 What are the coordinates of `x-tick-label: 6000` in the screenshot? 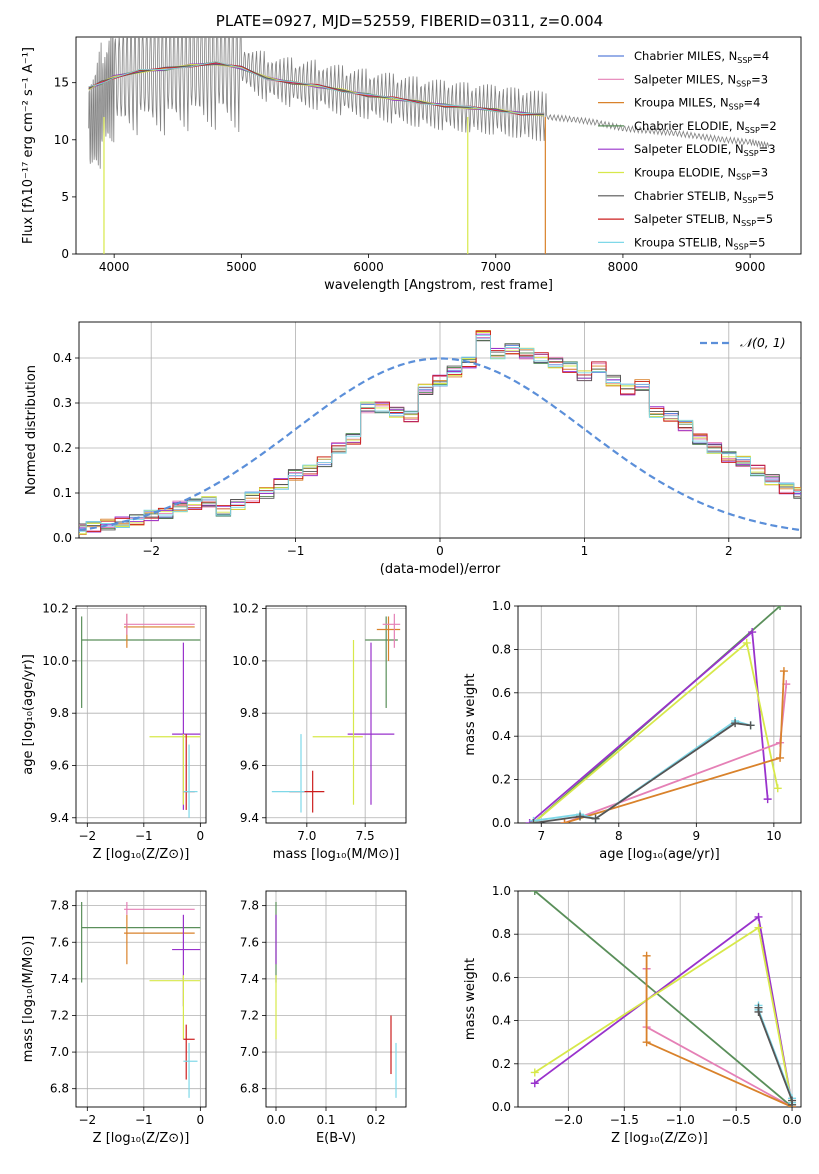 It's located at (368, 267).